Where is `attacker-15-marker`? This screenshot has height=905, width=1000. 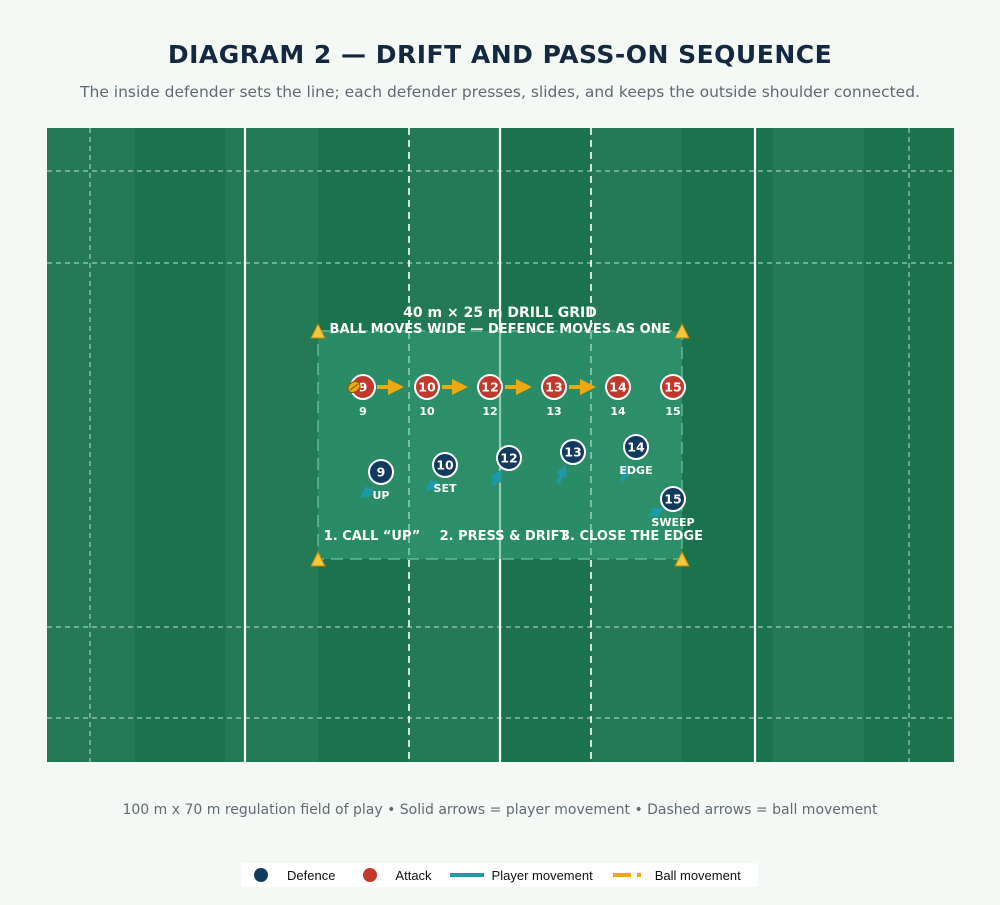 attacker-15-marker is located at coordinates (673, 387).